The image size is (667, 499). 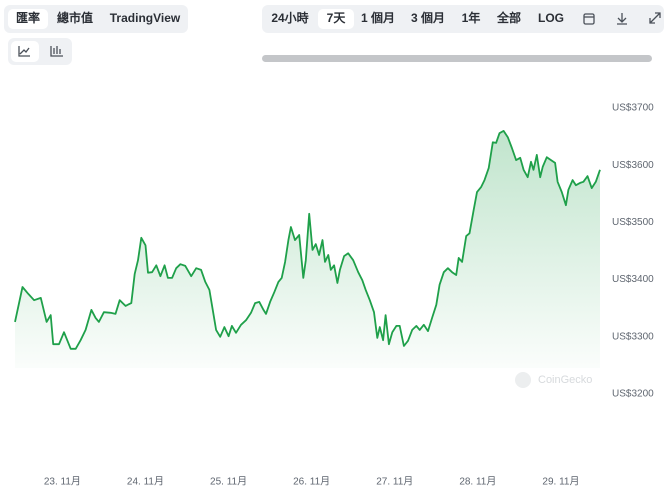 I want to click on range-tab-active, so click(x=336, y=19).